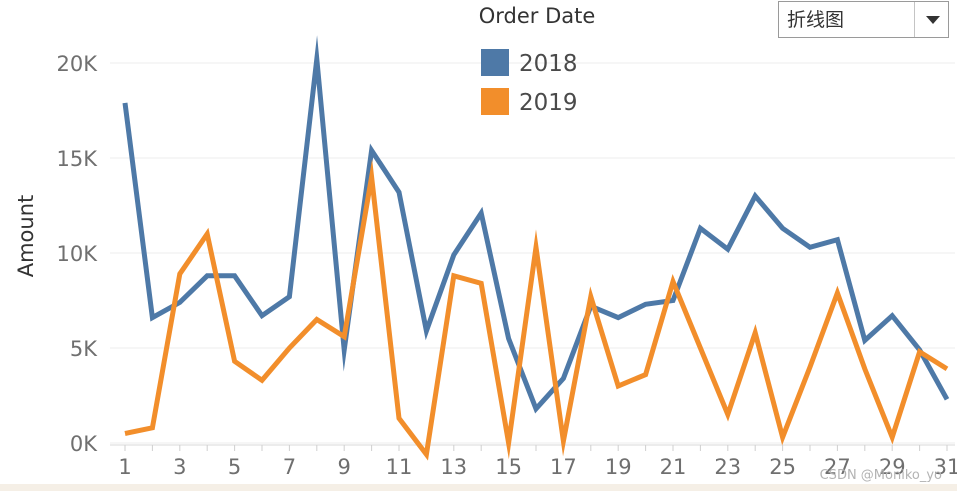  What do you see at coordinates (863, 19) in the screenshot?
I see `chart-type-dropdown: 折线图` at bounding box center [863, 19].